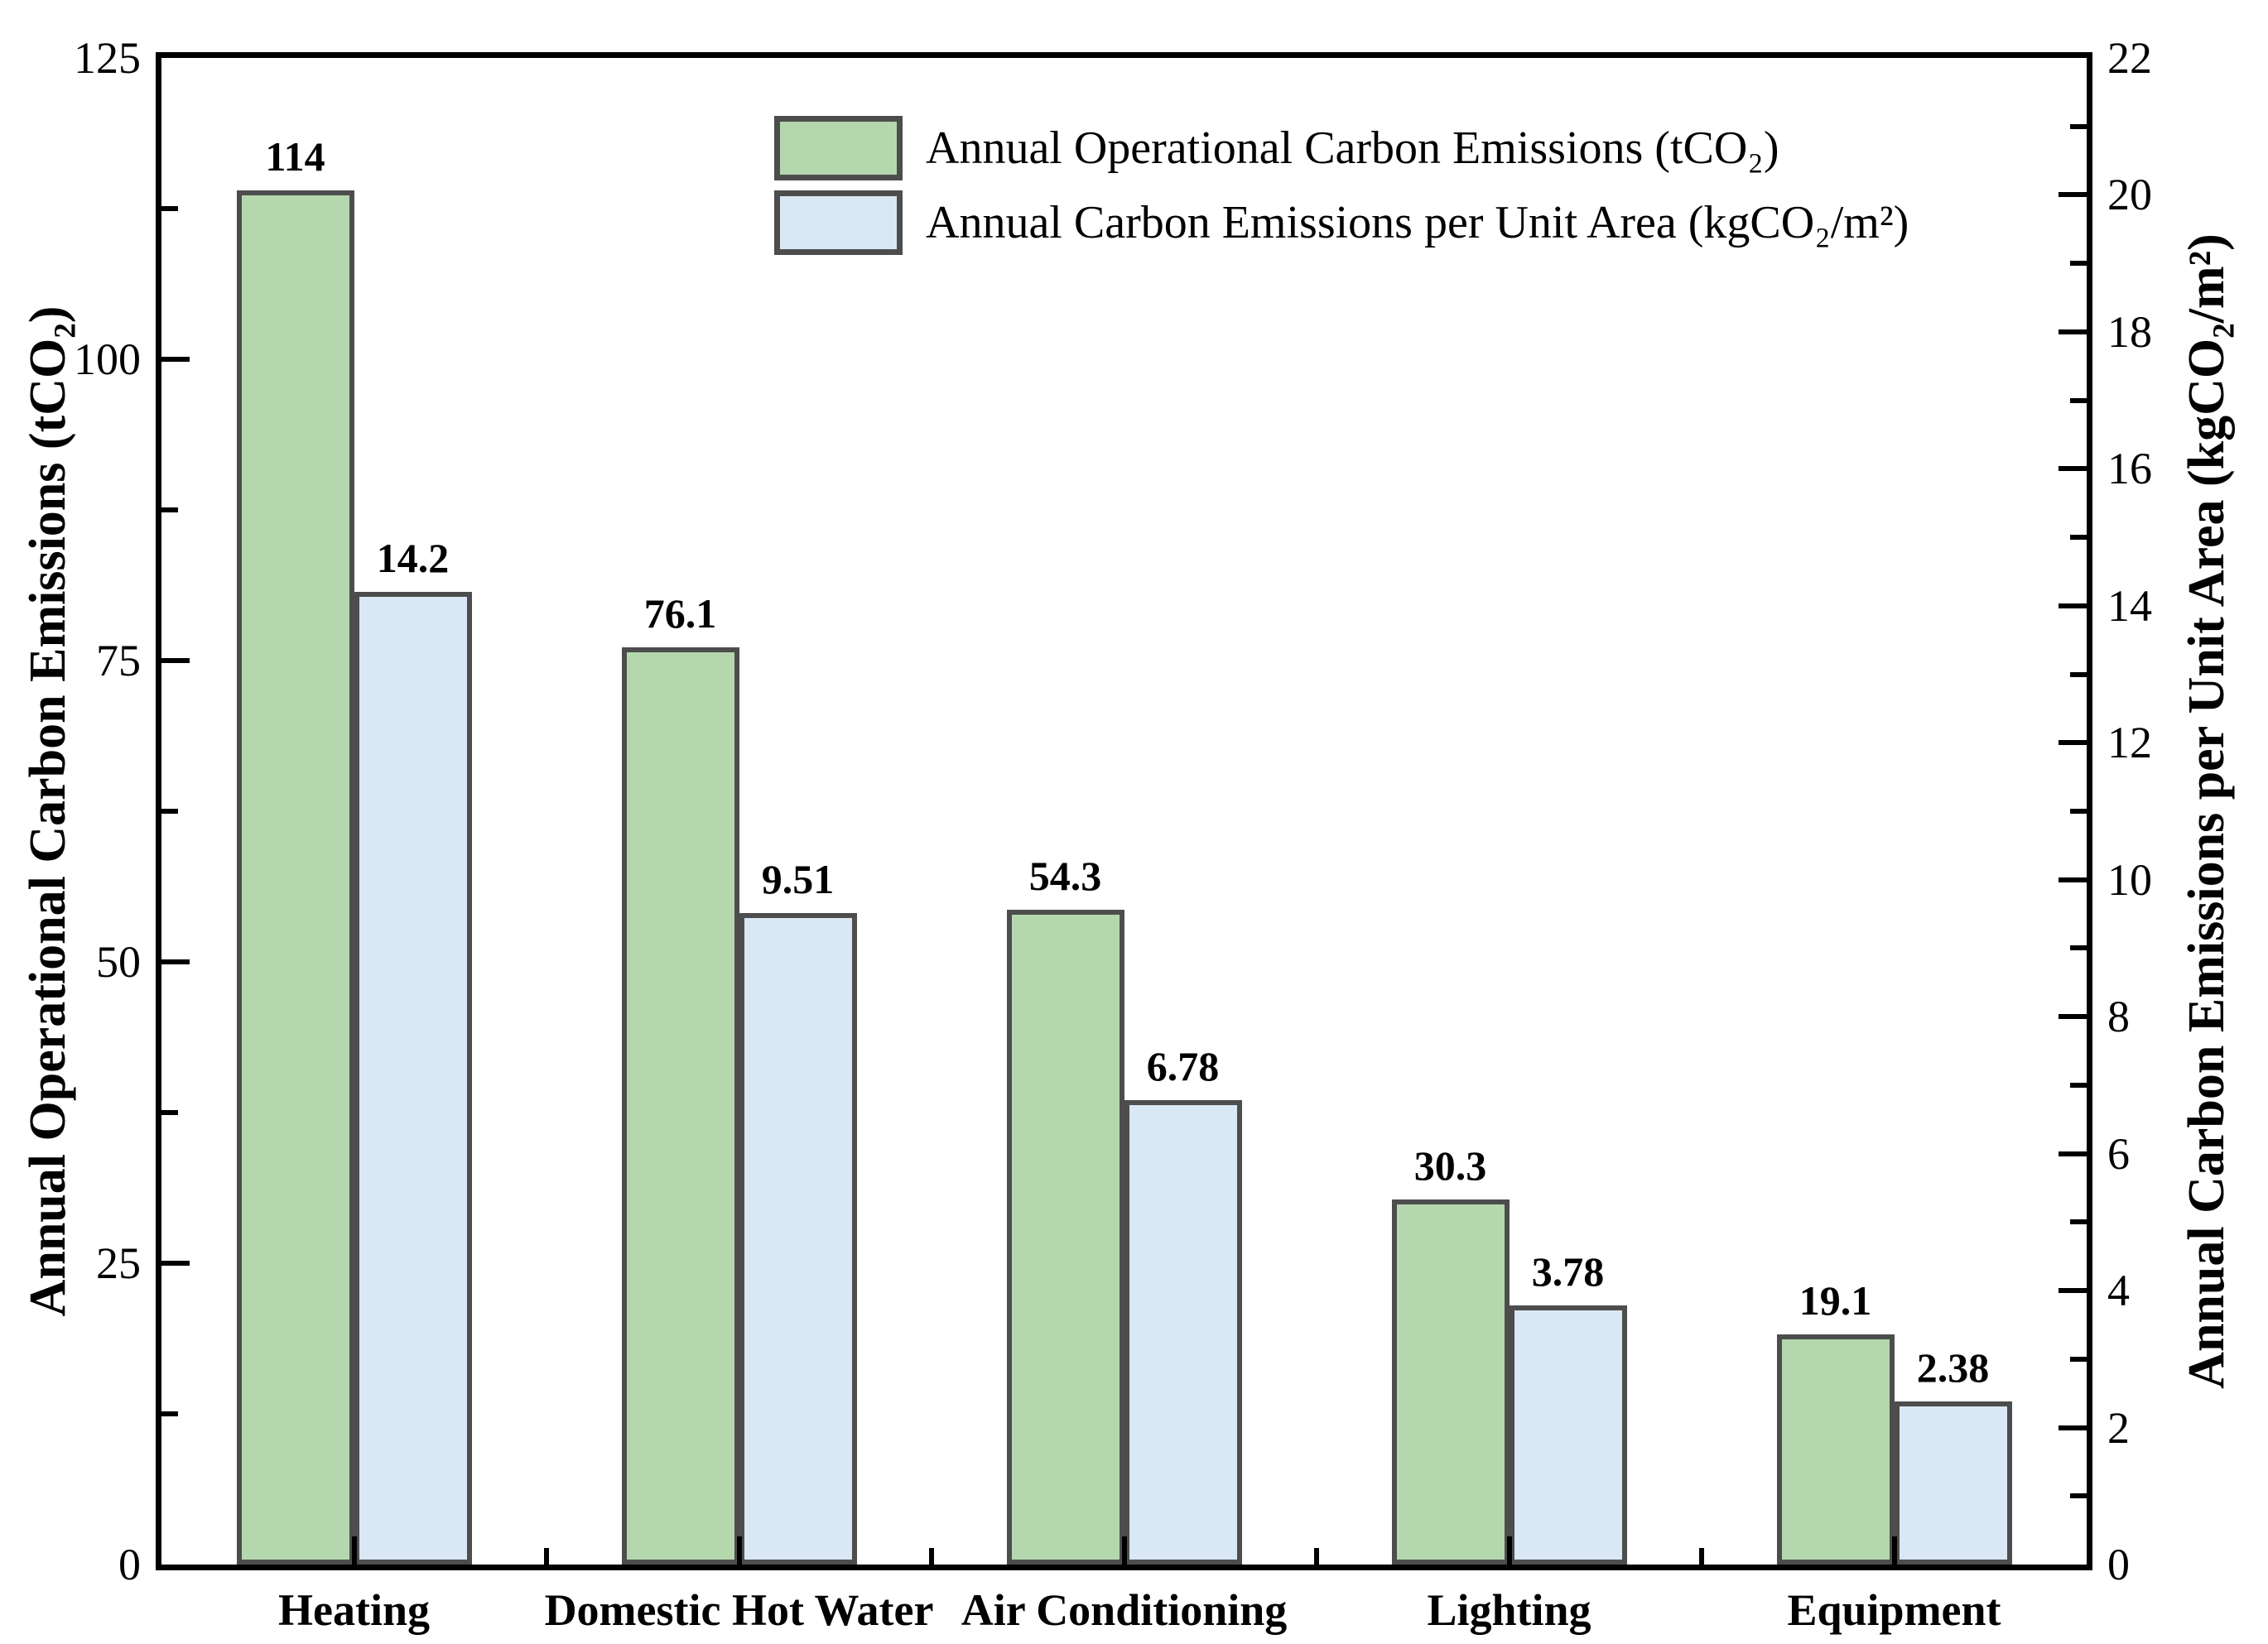  Describe the element at coordinates (2129, 605) in the screenshot. I see `right-axis-tick-label: 14` at that location.